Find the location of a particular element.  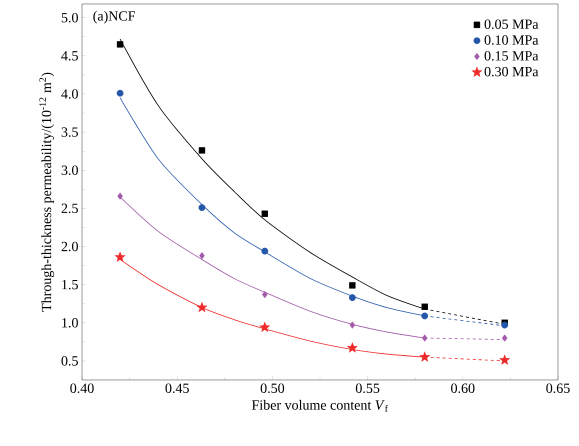

y-tick-label: 2.0 is located at coordinates (70, 247).